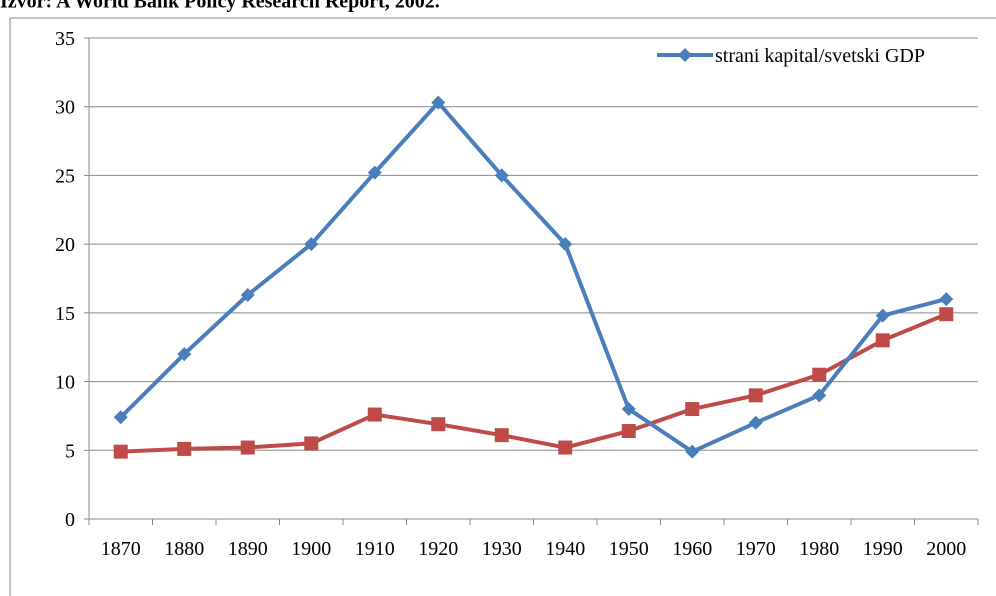 Image resolution: width=996 pixels, height=596 pixels. I want to click on x-tick-label: 1870, so click(121, 549).